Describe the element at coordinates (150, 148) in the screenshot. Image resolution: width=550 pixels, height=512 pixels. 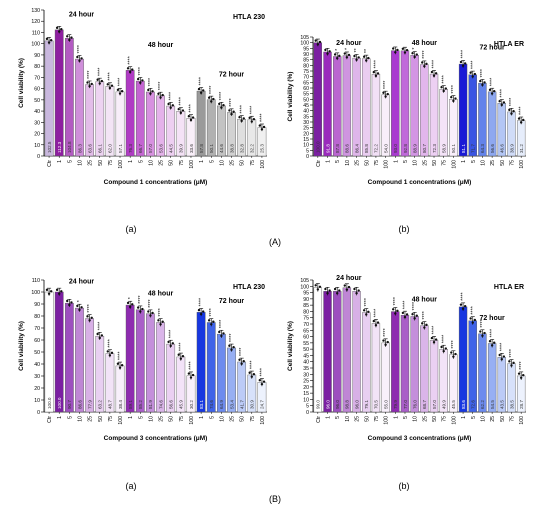
I see `data-label: 57.0` at that location.